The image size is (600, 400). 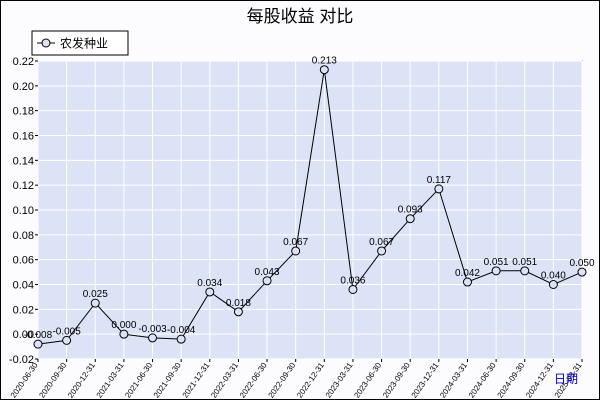 What do you see at coordinates (46, 43) in the screenshot?
I see `legend-marker-icon` at bounding box center [46, 43].